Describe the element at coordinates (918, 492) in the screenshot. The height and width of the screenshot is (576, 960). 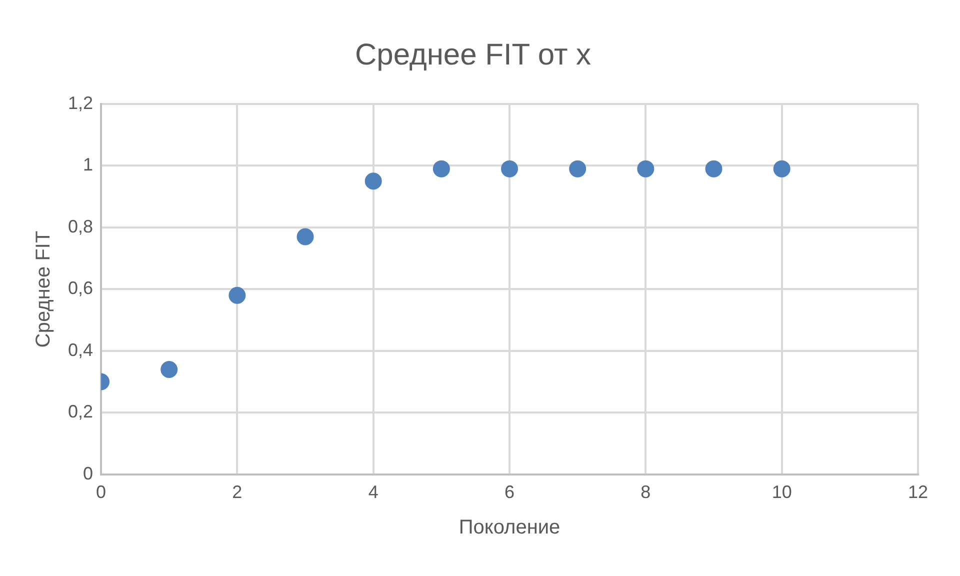
I see `x-tick-label: 12` at that location.